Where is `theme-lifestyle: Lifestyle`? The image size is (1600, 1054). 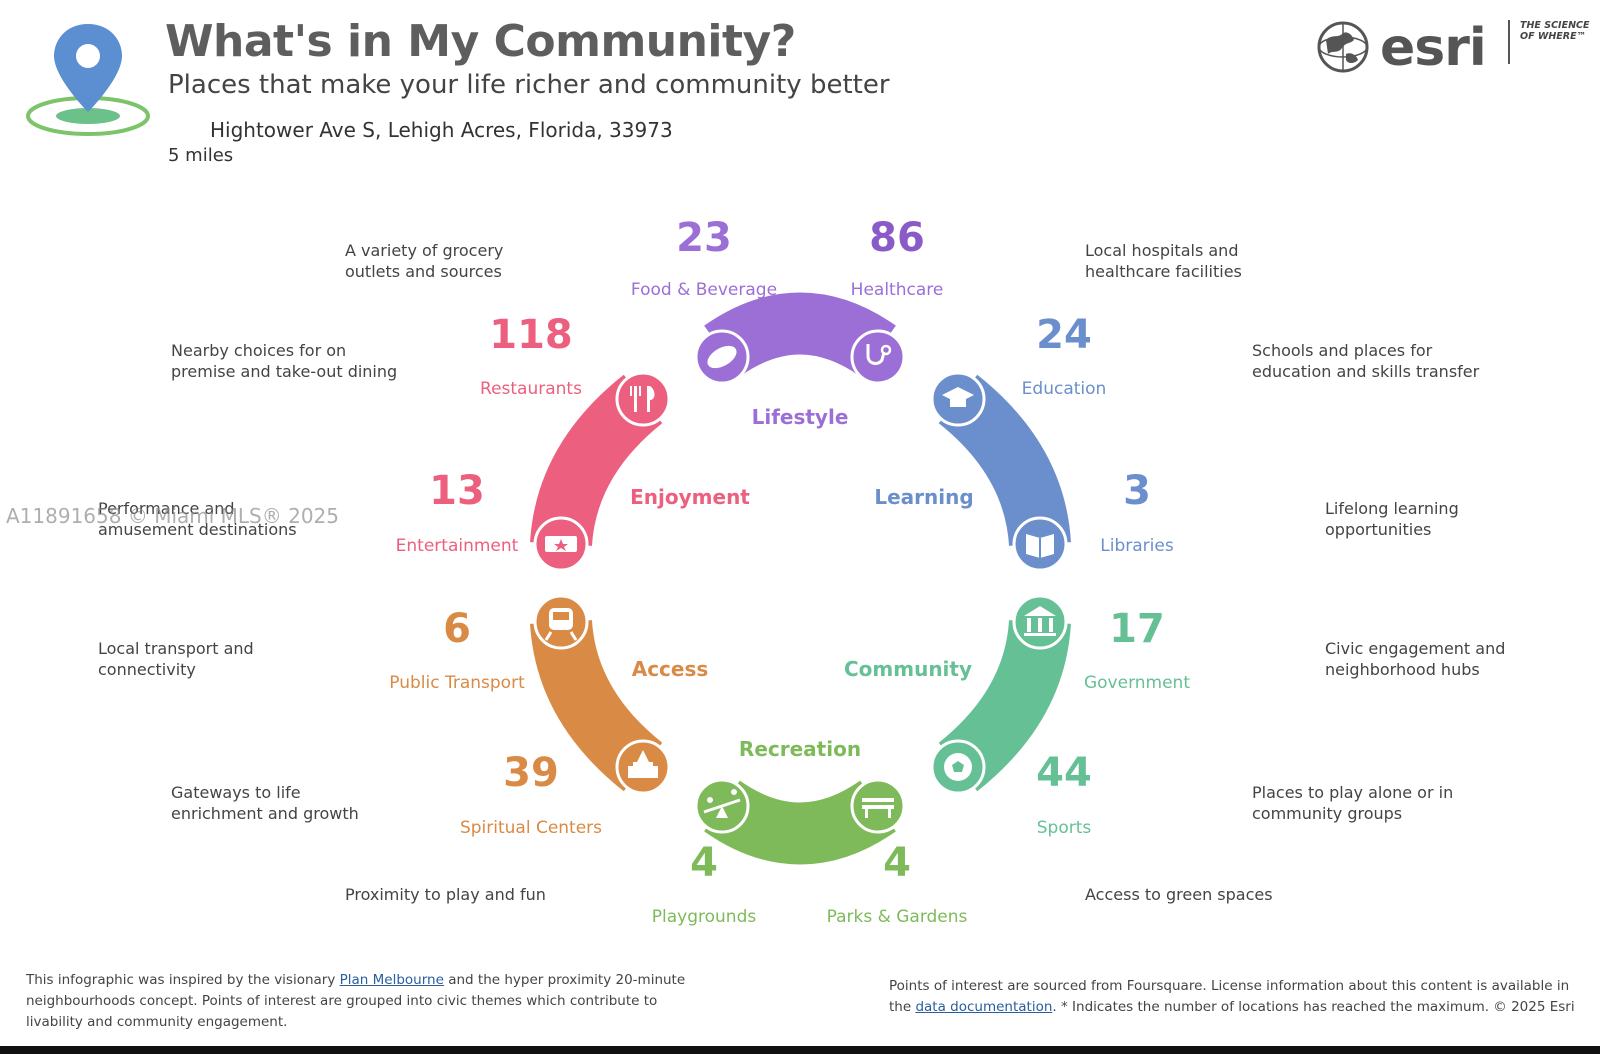
theme-lifestyle: Lifestyle is located at coordinates (800, 417).